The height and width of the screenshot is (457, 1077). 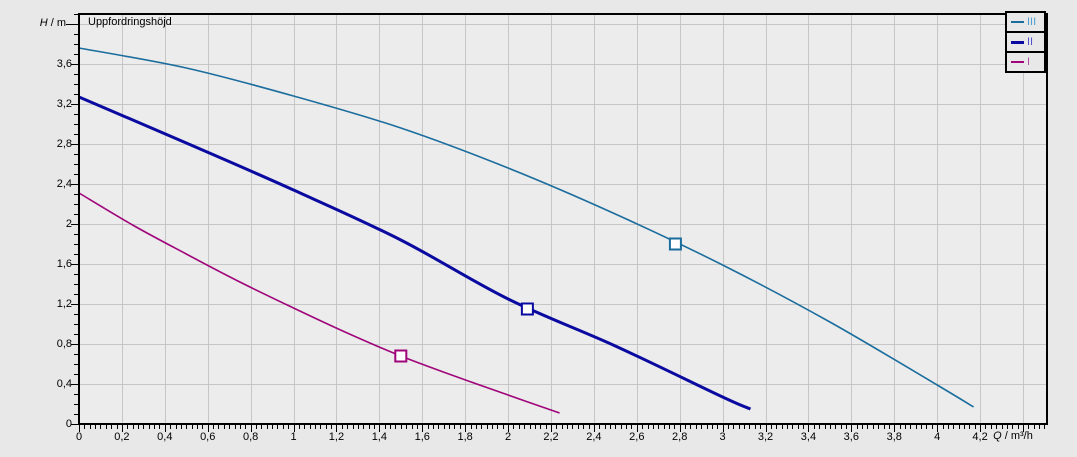 I want to click on legend-line-sample-I, so click(x=1017, y=62).